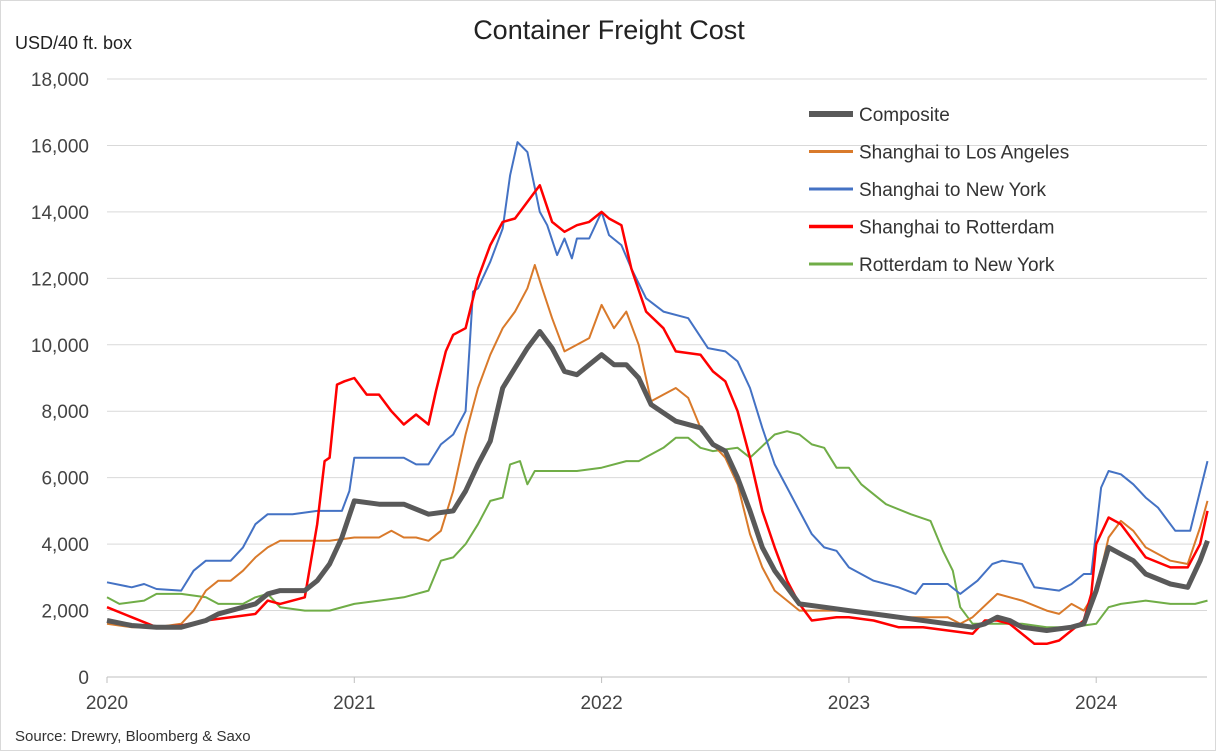 This screenshot has width=1216, height=751. What do you see at coordinates (1096, 703) in the screenshot?
I see `x-tick-label: 2024` at bounding box center [1096, 703].